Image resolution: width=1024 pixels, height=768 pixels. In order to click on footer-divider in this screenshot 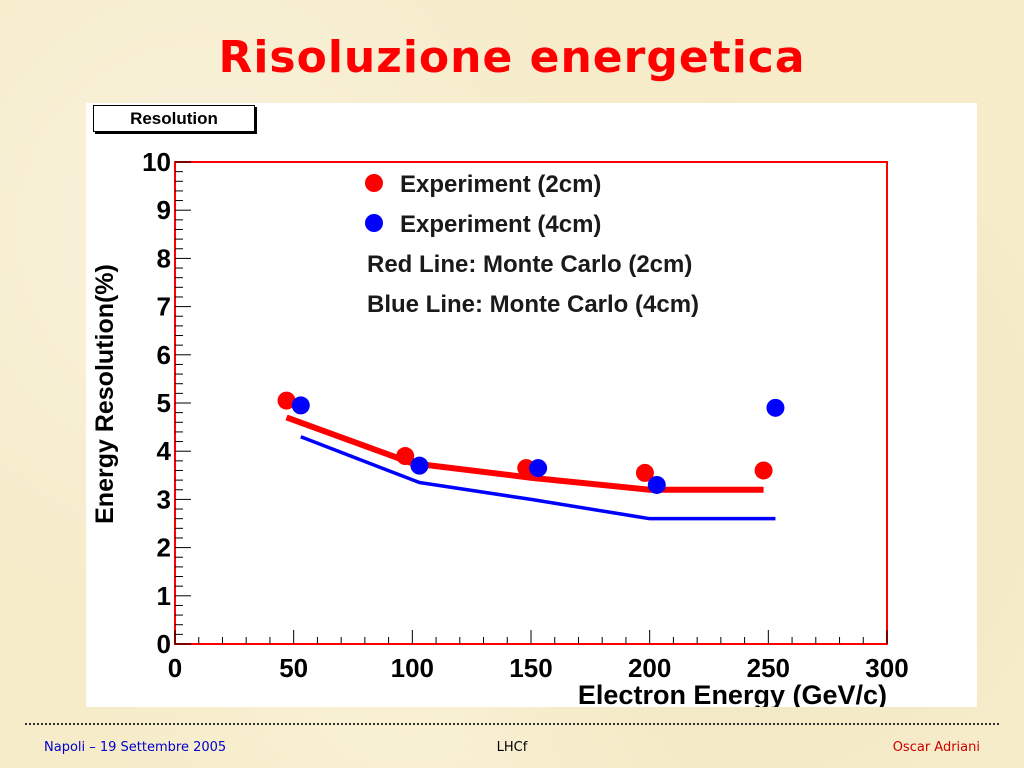, I will do `click(512, 724)`.